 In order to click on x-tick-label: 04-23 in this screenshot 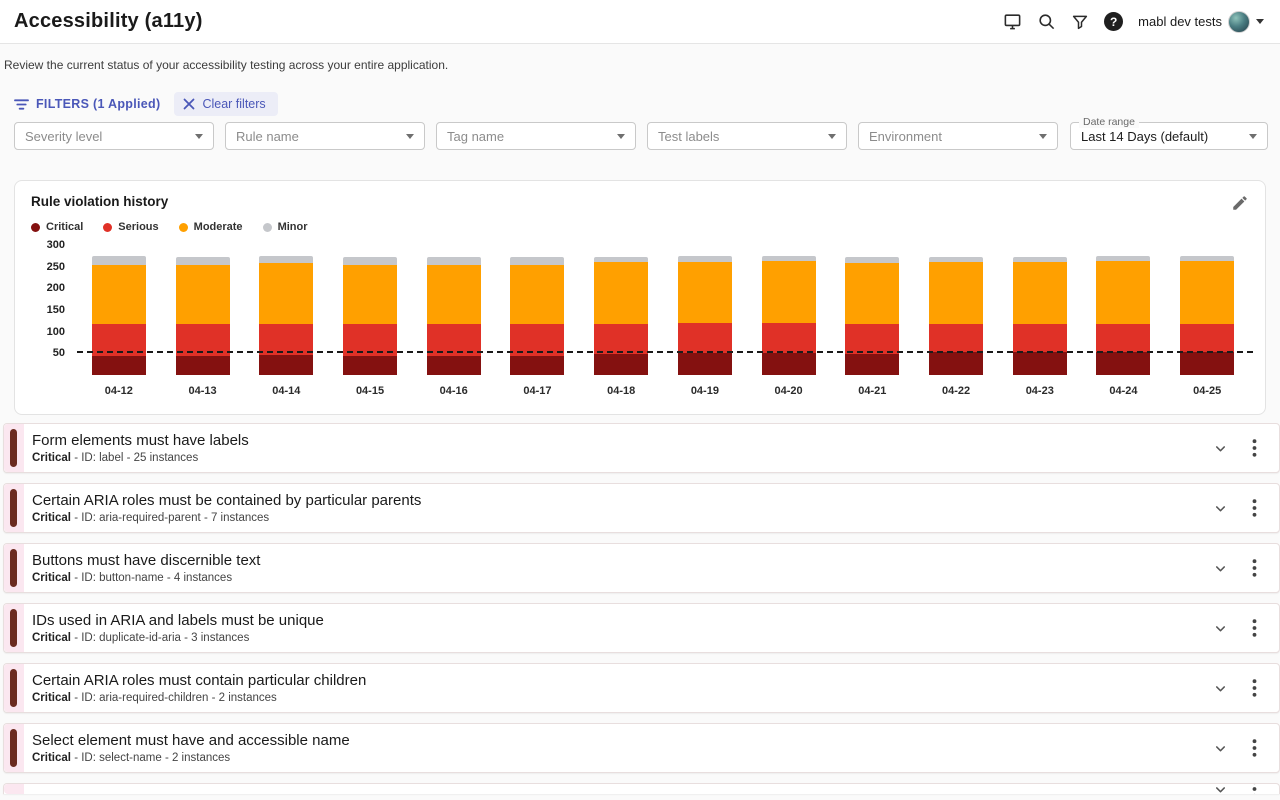, I will do `click(1039, 391)`.